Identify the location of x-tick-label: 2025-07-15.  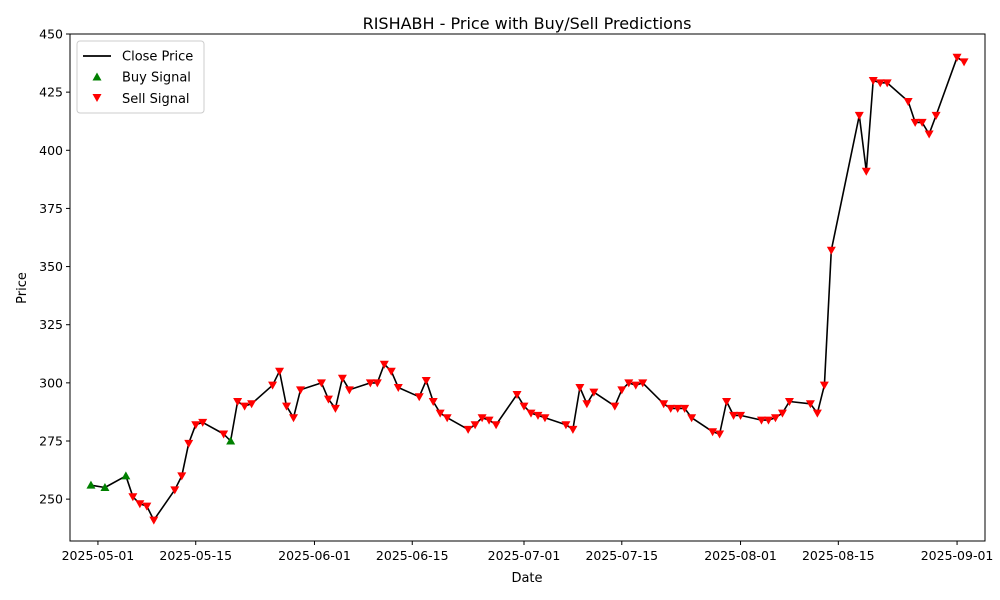
(621, 555).